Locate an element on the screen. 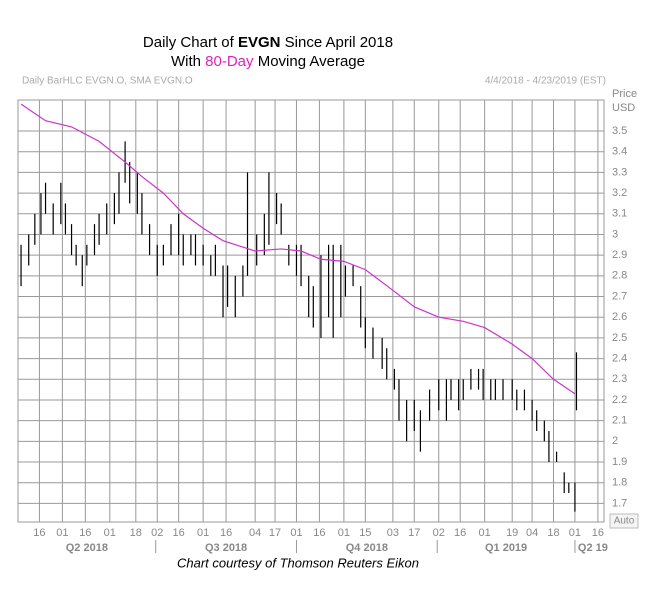  y-tick-label: 1.8 is located at coordinates (619, 483).